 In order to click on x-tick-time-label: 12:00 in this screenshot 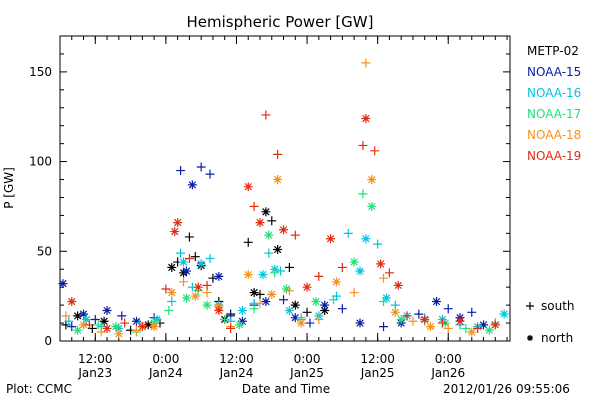, I will do `click(377, 359)`.